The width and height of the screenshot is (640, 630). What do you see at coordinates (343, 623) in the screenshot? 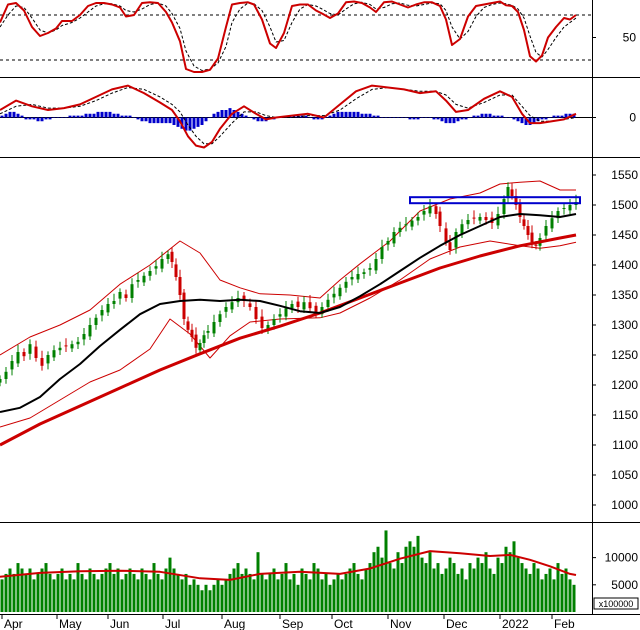
I see `month-label-6: Oct` at bounding box center [343, 623].